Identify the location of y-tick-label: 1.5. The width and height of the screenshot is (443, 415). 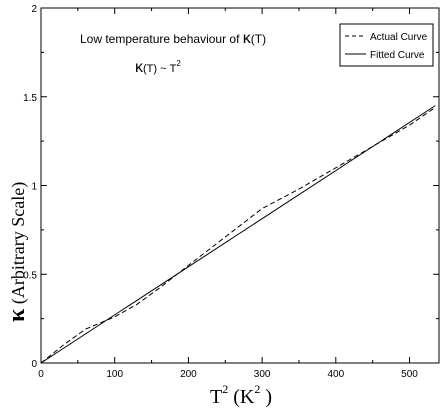
(30, 98).